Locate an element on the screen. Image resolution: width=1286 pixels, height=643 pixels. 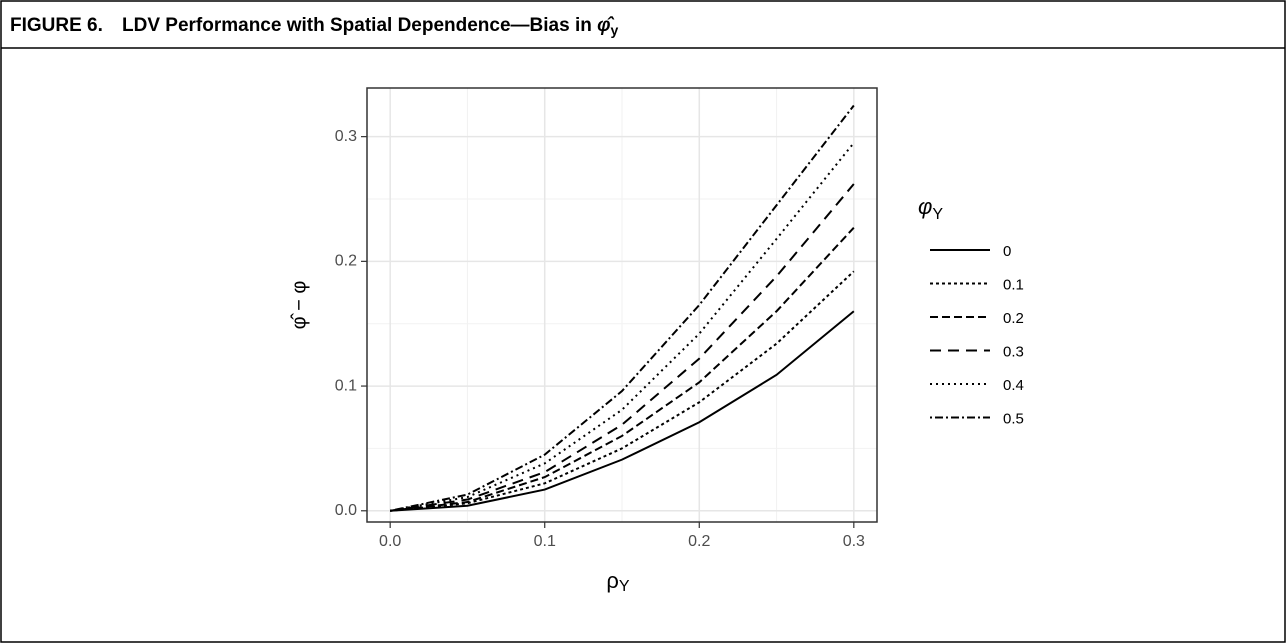
legend-title: φY is located at coordinates (930, 208).